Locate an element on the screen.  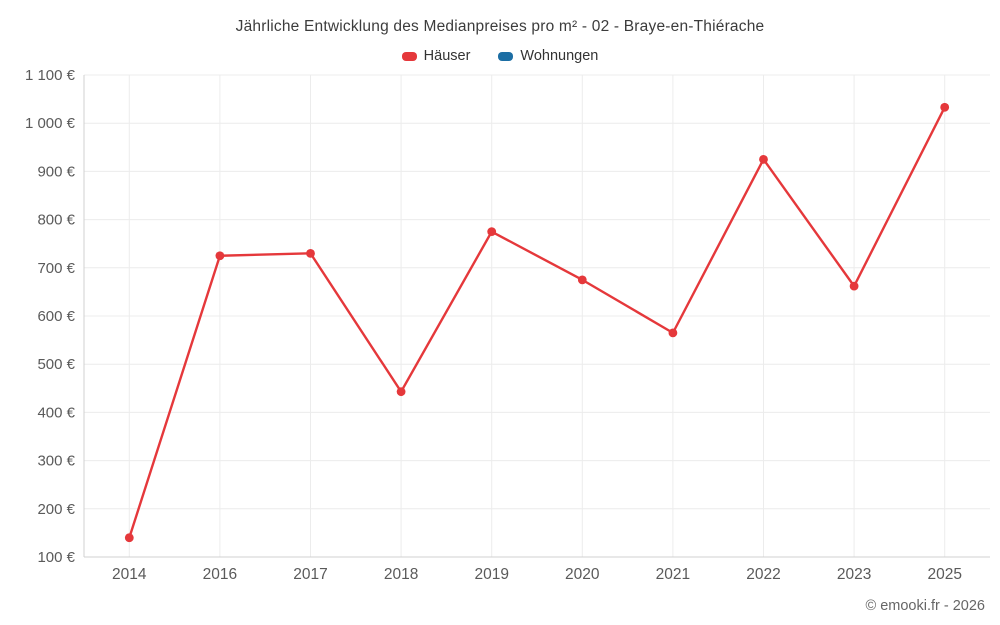
legend-label-hauser: Häuser is located at coordinates (447, 56).